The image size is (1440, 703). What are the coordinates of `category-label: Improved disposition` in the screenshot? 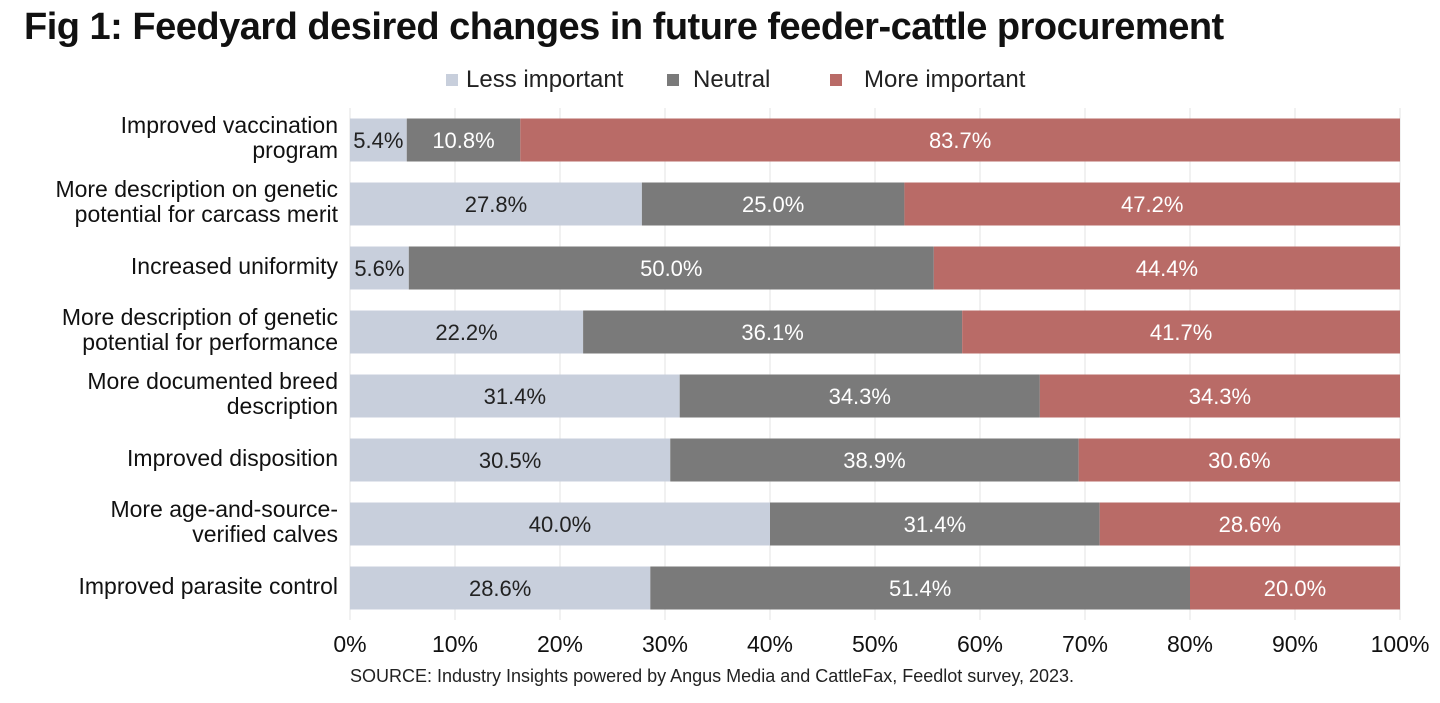 It's located at (173, 457).